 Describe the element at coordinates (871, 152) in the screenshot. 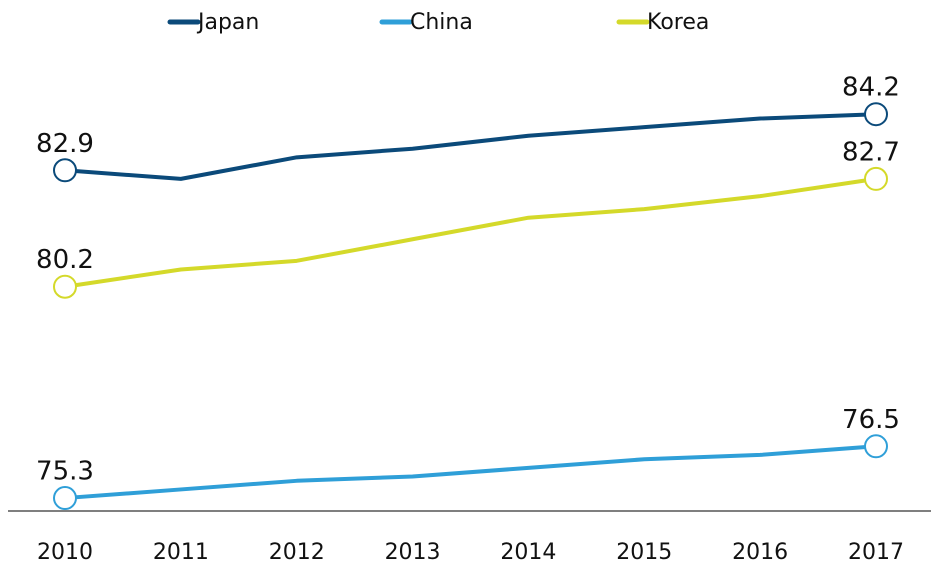

I see `data-label: 82.7` at that location.